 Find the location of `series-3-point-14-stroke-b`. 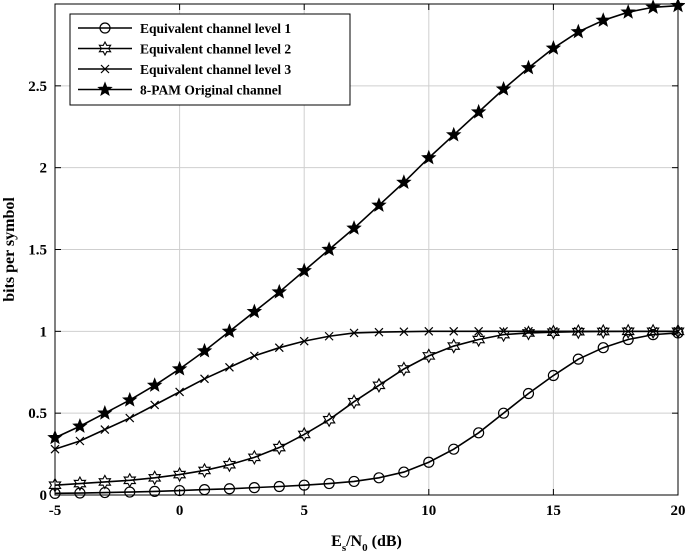

series-3-point-14-stroke-b is located at coordinates (404, 332).